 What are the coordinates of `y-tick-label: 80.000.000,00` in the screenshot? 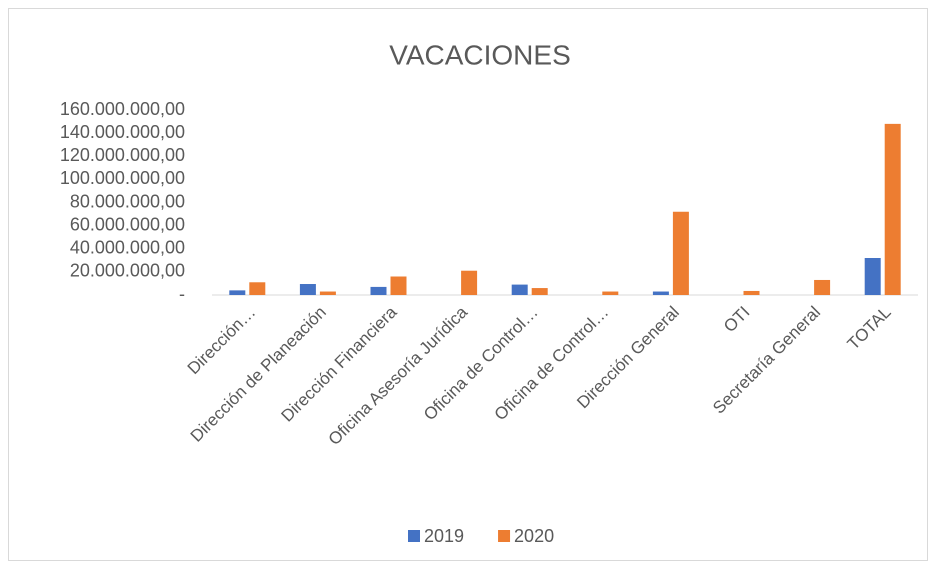 It's located at (127, 201).